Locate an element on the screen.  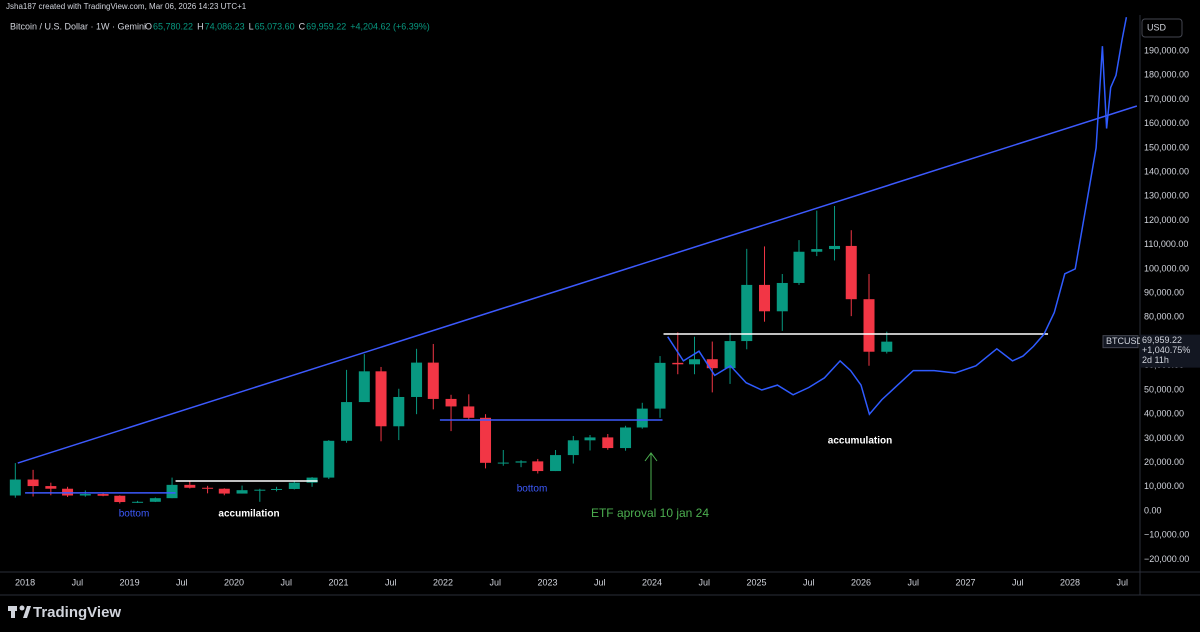
x-tick-label: 2024 is located at coordinates (652, 582).